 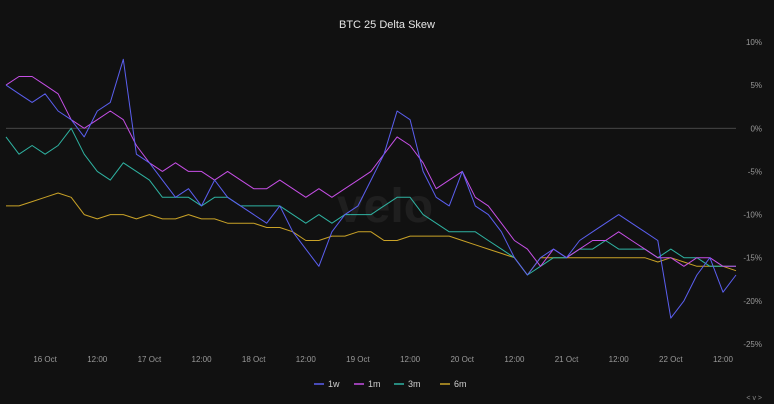 What do you see at coordinates (462, 359) in the screenshot?
I see `x-tick-label: 20 Oct` at bounding box center [462, 359].